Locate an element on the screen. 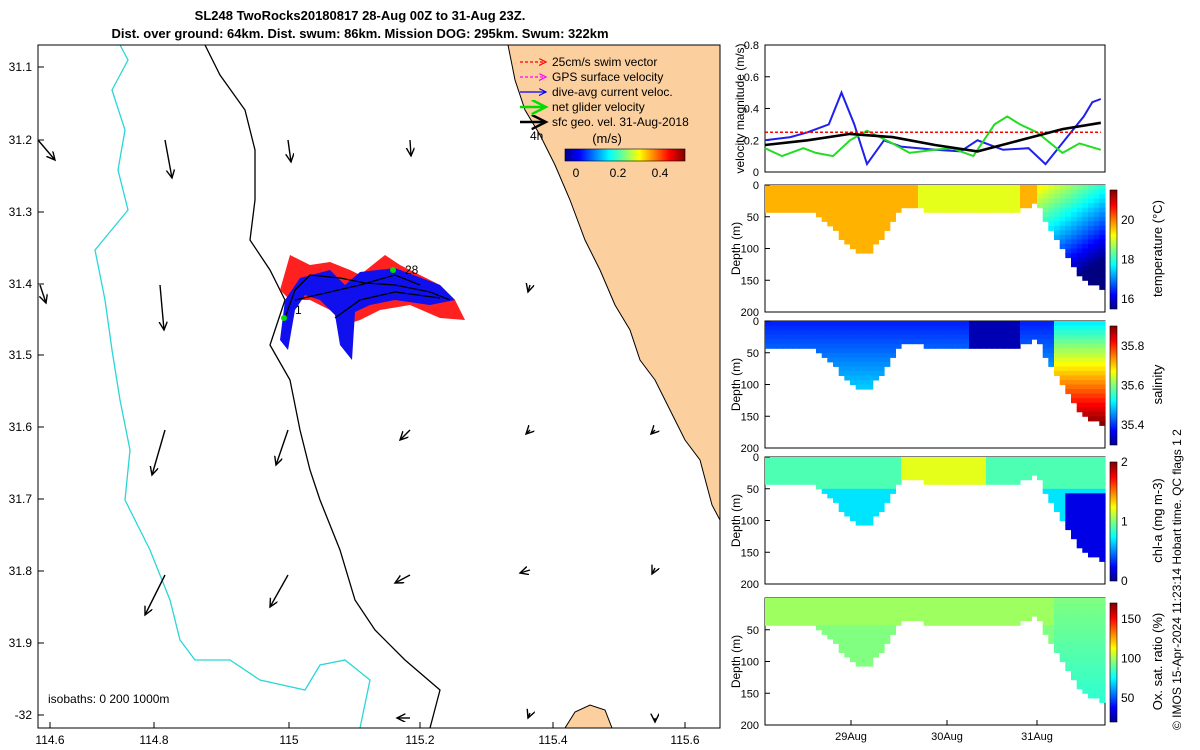 Image resolution: width=1200 pixels, height=750 pixels. lat-tick-label: 31.2 is located at coordinates (21, 140).